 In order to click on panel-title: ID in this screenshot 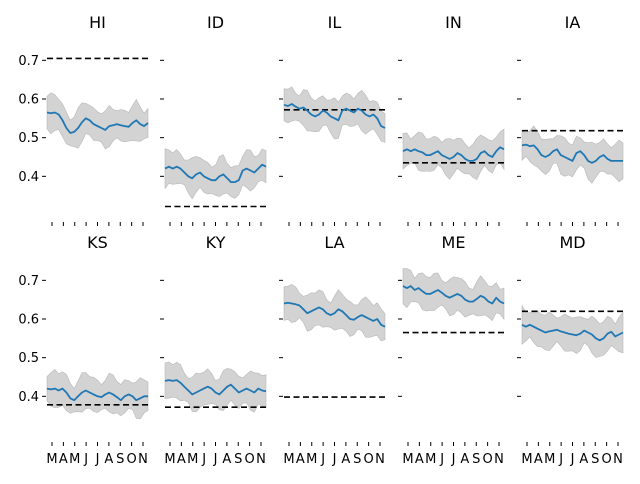, I will do `click(215, 22)`.